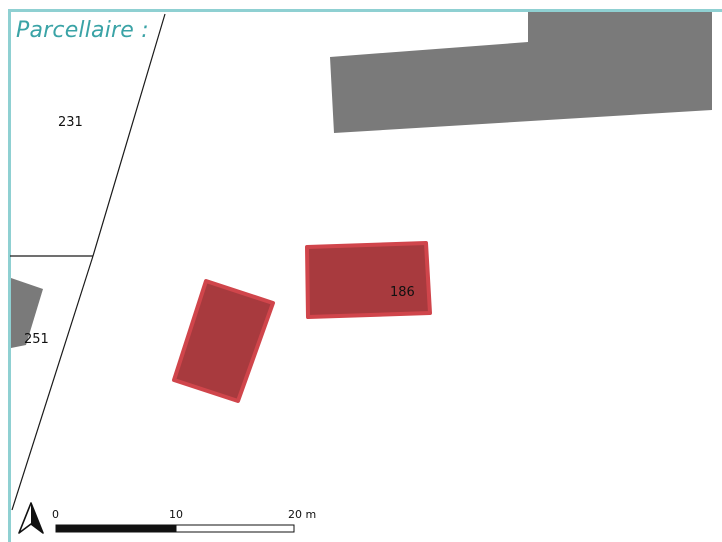  I want to click on map-title: Parcellaire :, so click(82, 30).